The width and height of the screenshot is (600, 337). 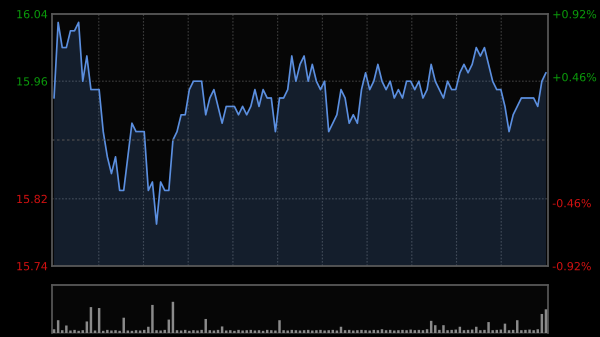 I want to click on y-tick-label: 15.74, so click(x=32, y=266).